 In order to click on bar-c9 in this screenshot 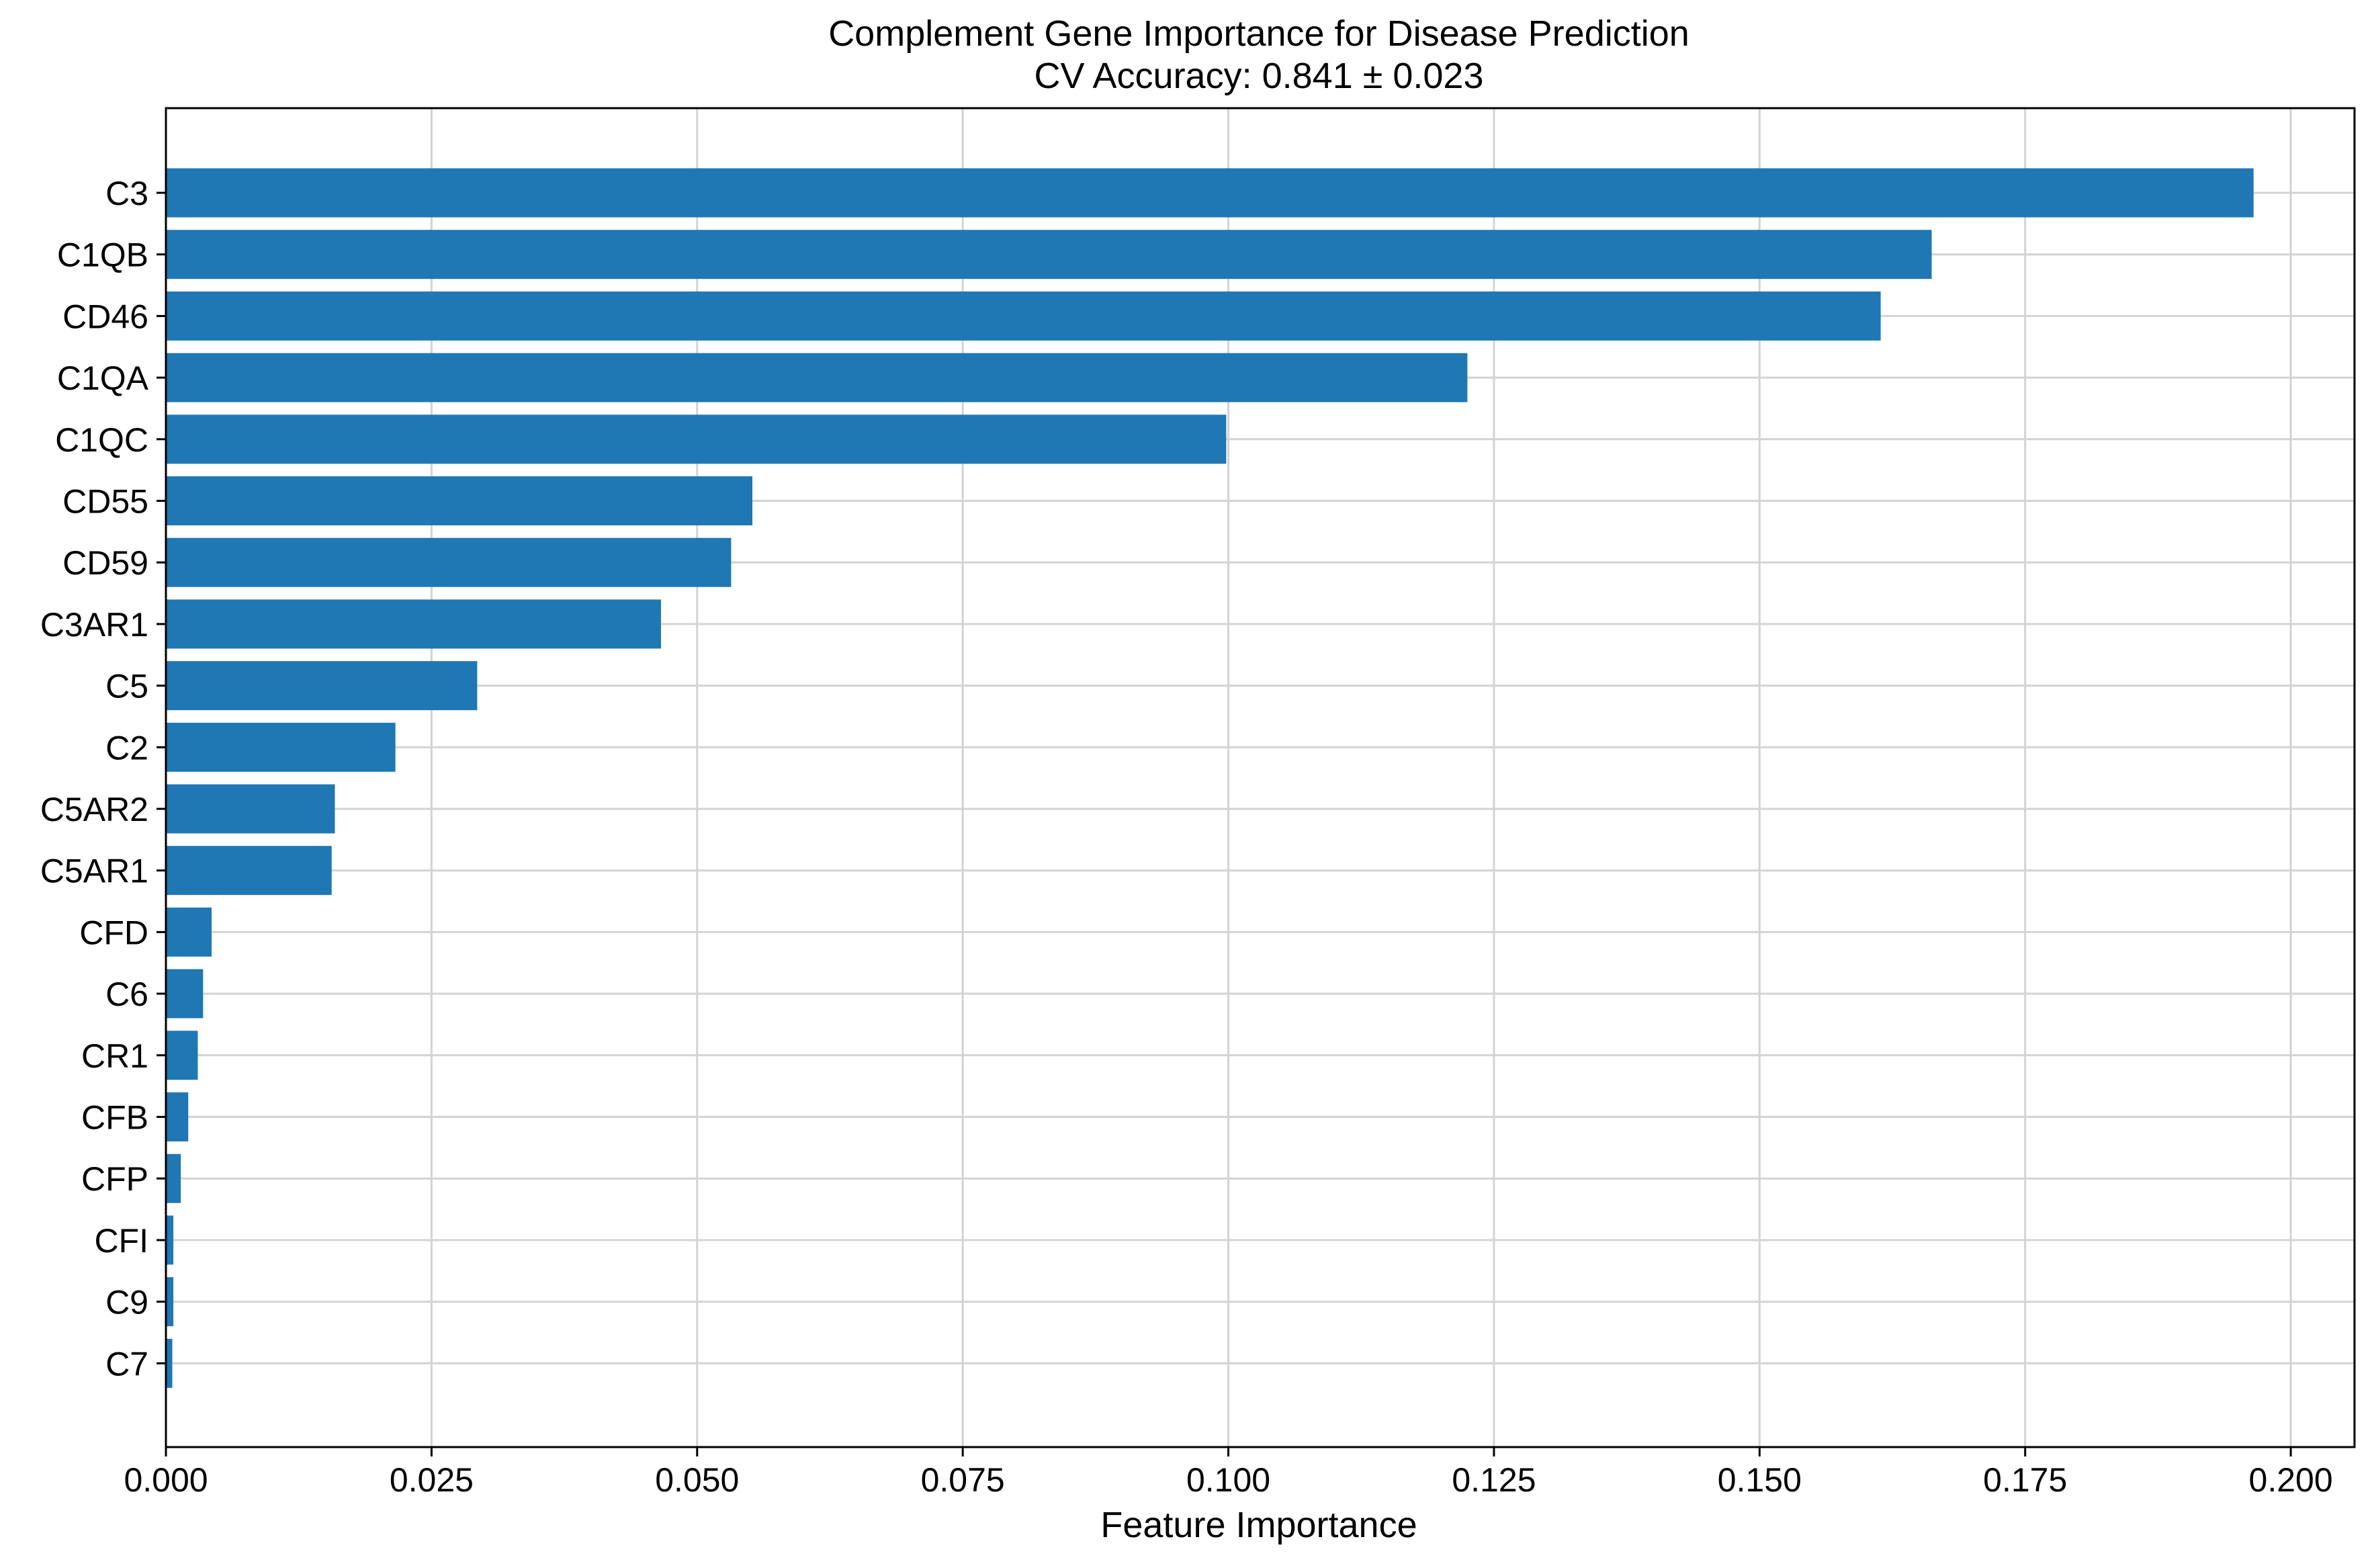, I will do `click(170, 1302)`.